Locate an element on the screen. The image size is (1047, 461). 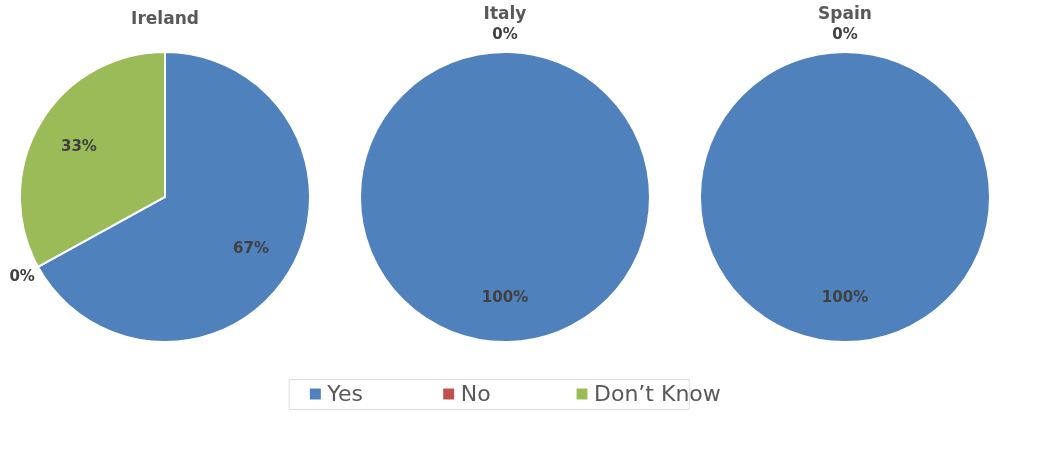
legend-label: Don’t Know is located at coordinates (657, 393).